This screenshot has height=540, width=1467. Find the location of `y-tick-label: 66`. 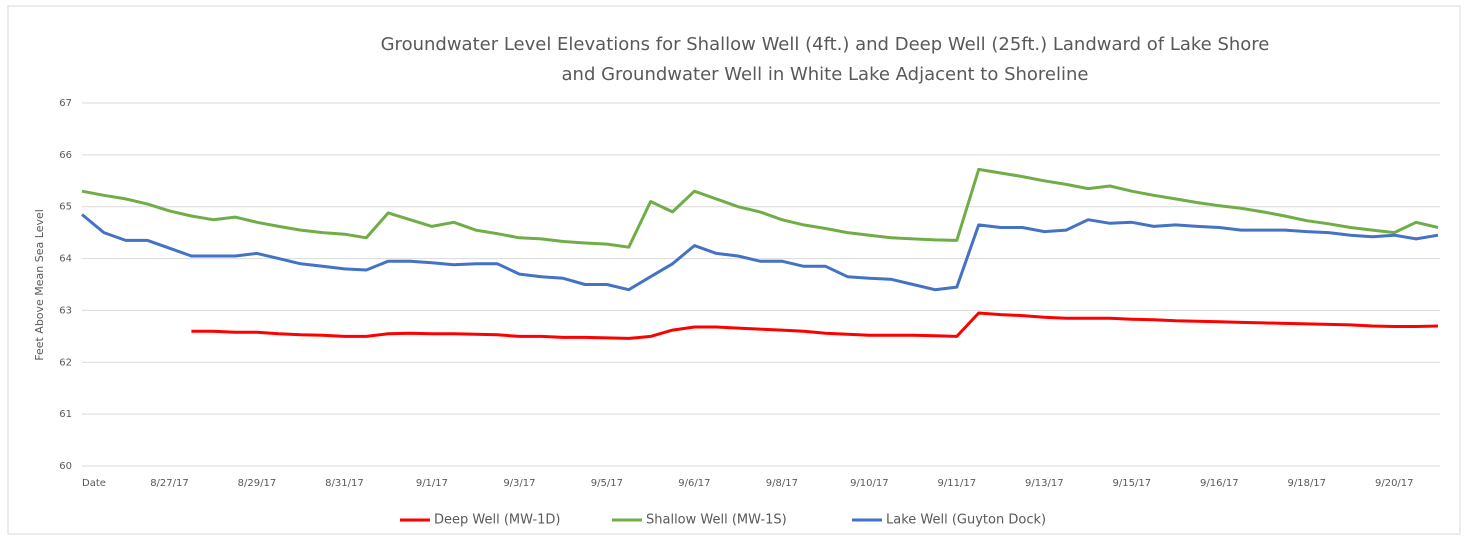

y-tick-label: 66 is located at coordinates (65, 155).